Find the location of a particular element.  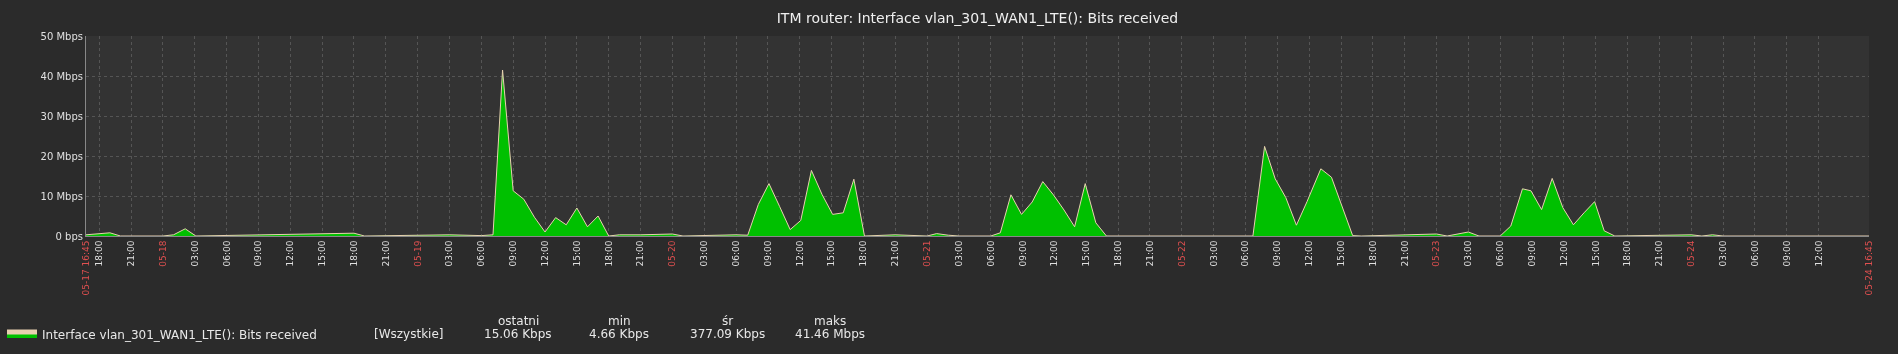

text: 15.06 Kbps is located at coordinates (518, 334).